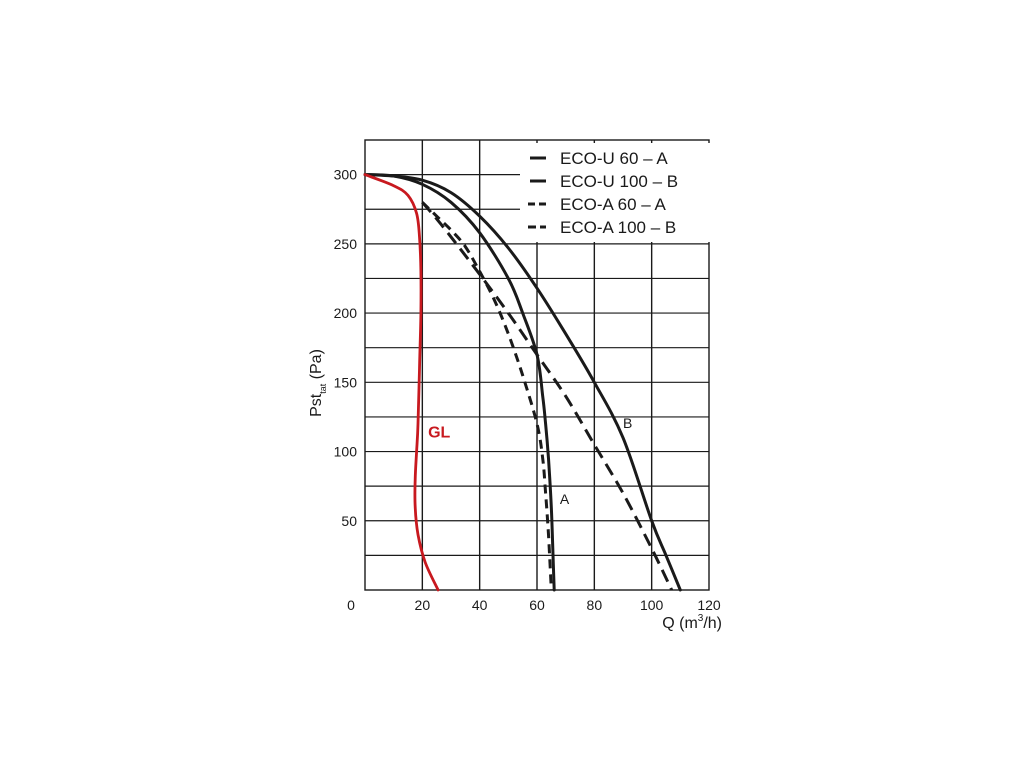 This screenshot has width=1024, height=768. I want to click on legend-label: ECO-A 60 – A, so click(613, 204).